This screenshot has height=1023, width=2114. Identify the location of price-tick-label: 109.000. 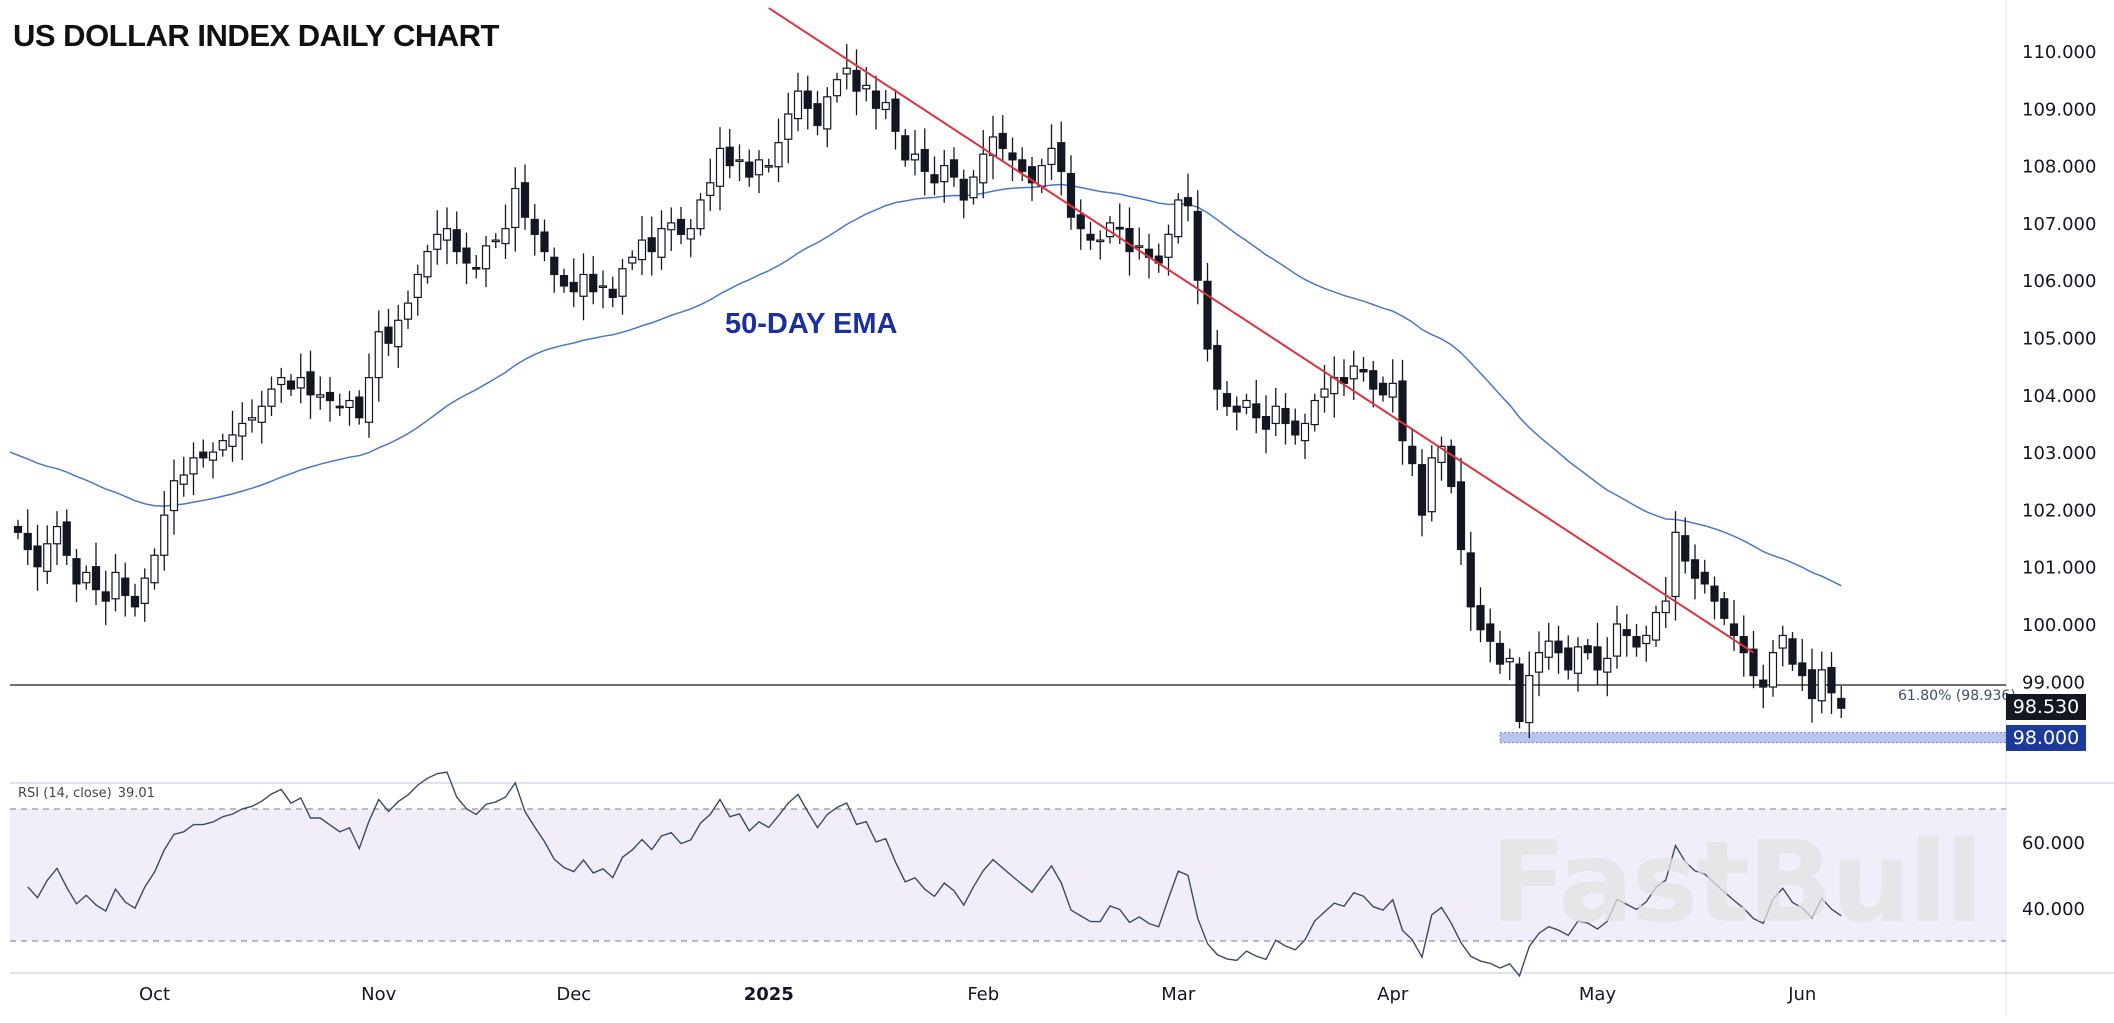
(2059, 109).